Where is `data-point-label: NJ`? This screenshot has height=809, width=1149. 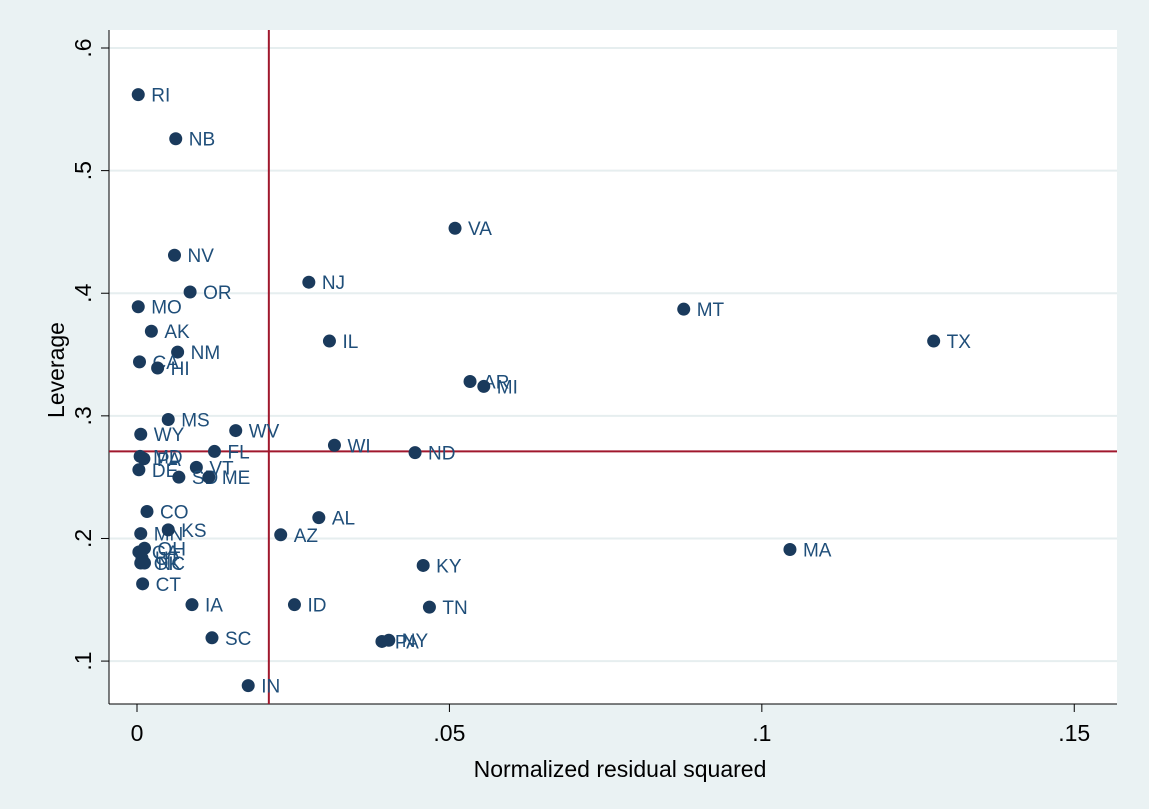
data-point-label: NJ is located at coordinates (333, 283).